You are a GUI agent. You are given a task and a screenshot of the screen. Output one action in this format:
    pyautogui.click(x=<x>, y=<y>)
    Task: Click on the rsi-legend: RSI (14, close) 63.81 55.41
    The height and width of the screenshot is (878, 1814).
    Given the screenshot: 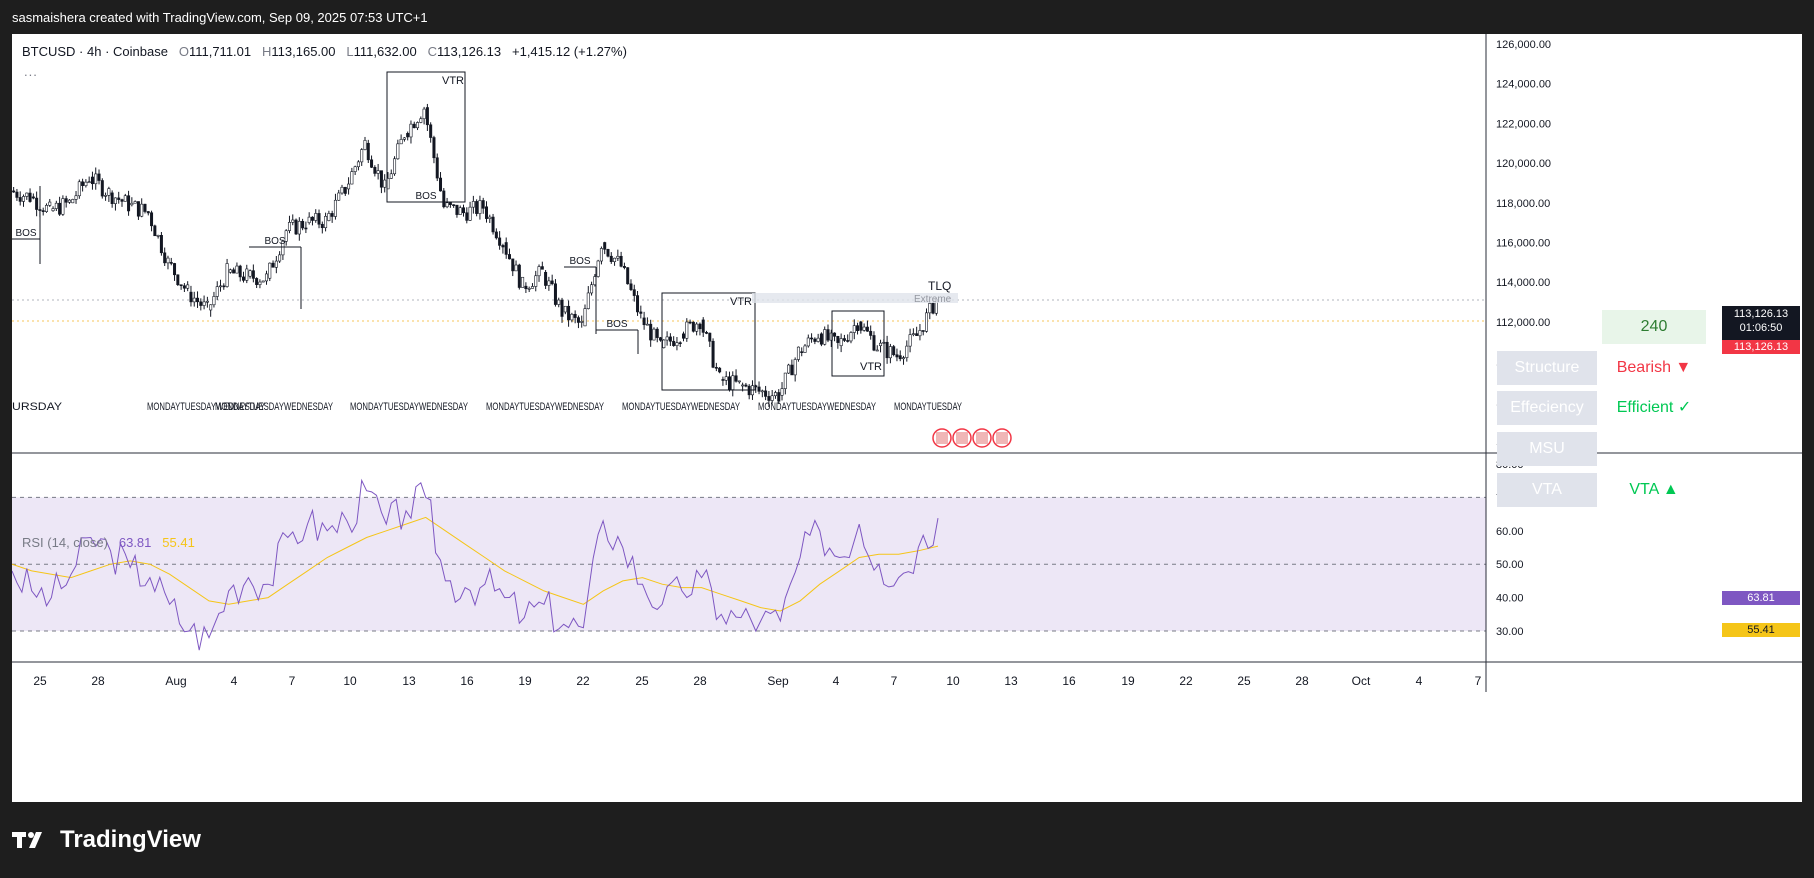 What is the action you would take?
    pyautogui.click(x=108, y=542)
    